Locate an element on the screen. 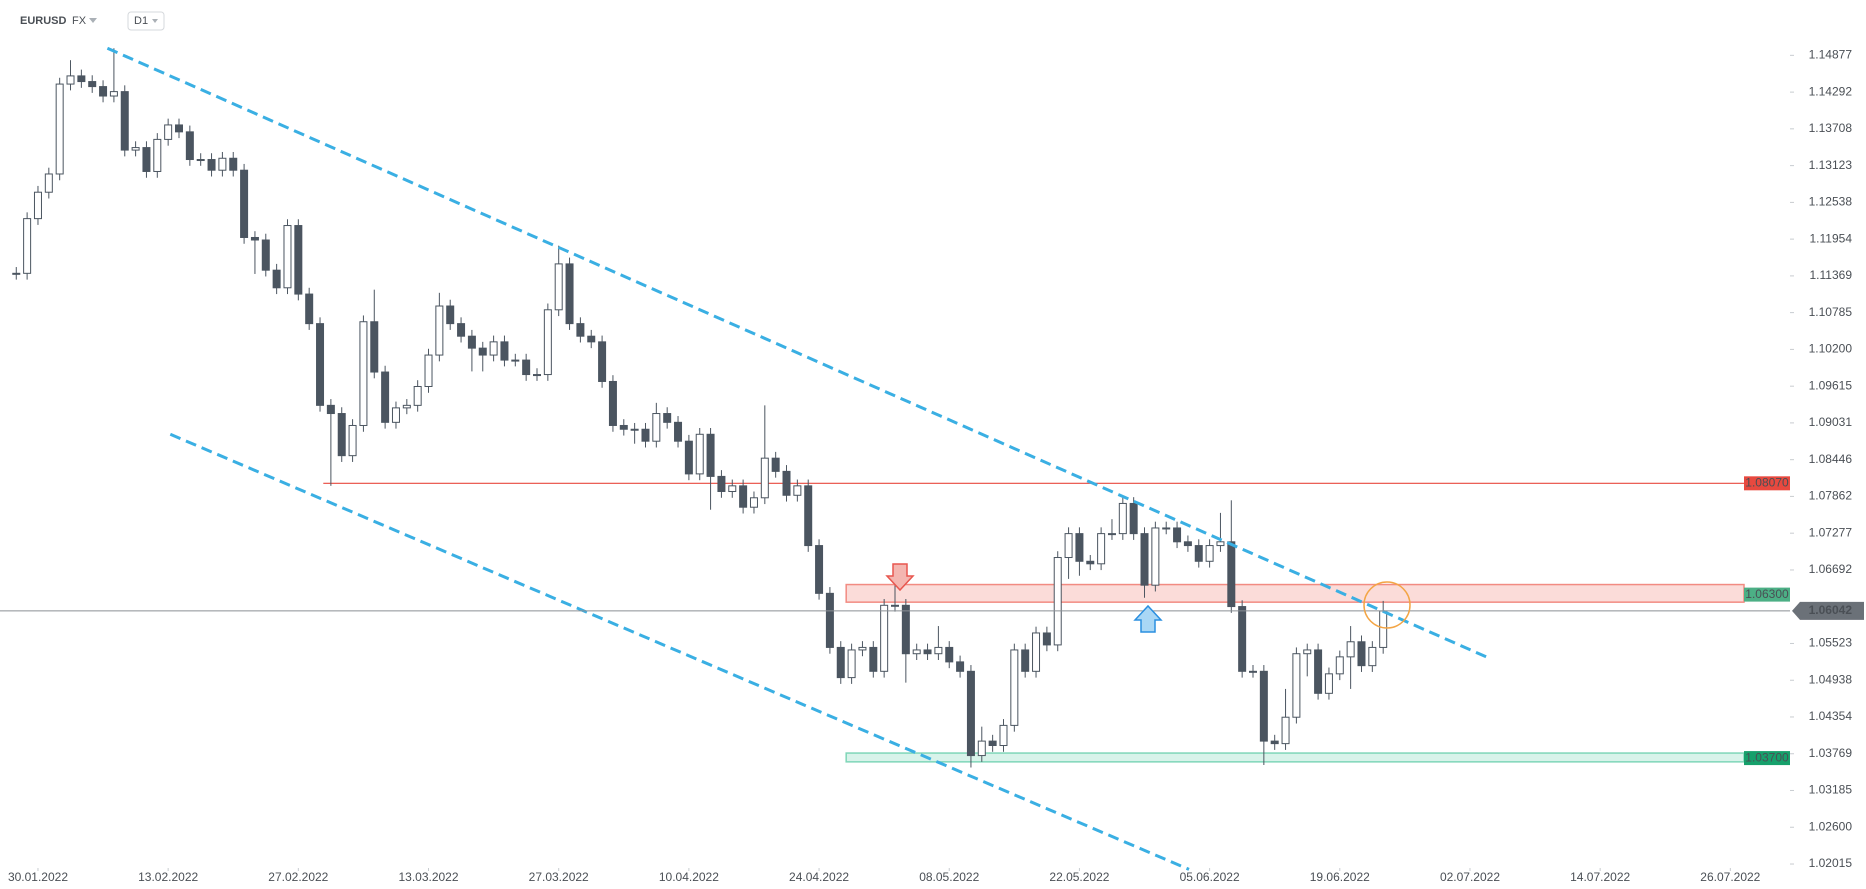  up-arrow is located at coordinates (1148, 618).